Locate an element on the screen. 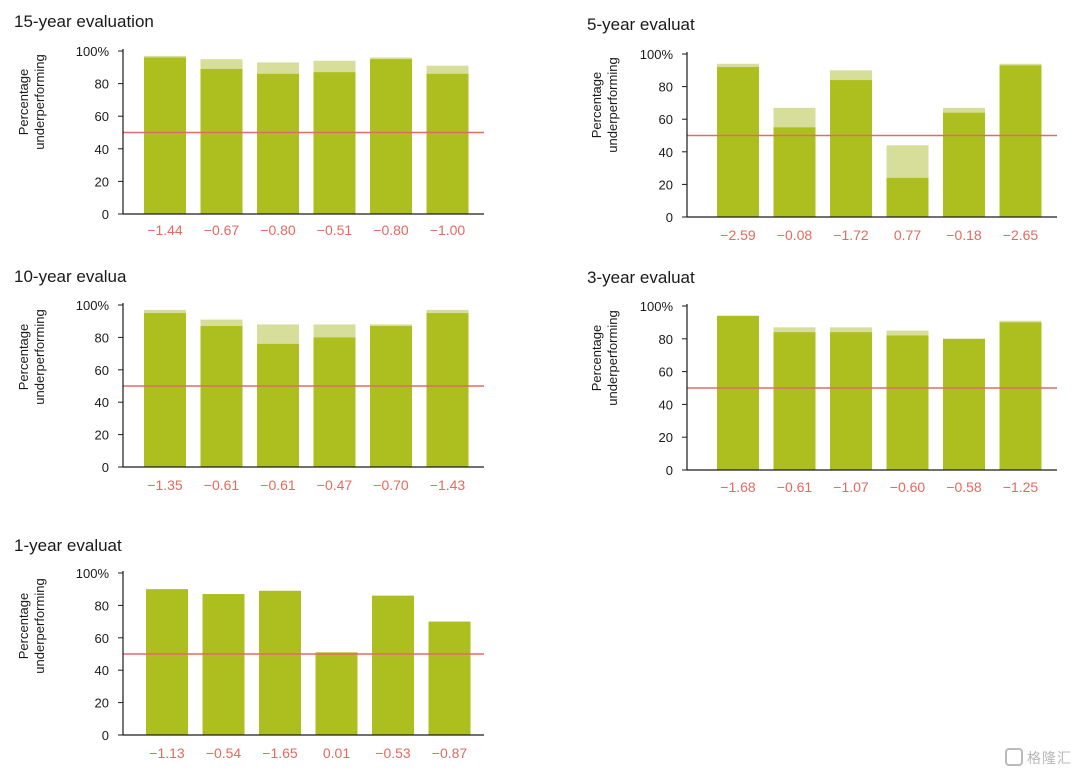 The height and width of the screenshot is (774, 1080). category-label: 0.77 is located at coordinates (907, 235).